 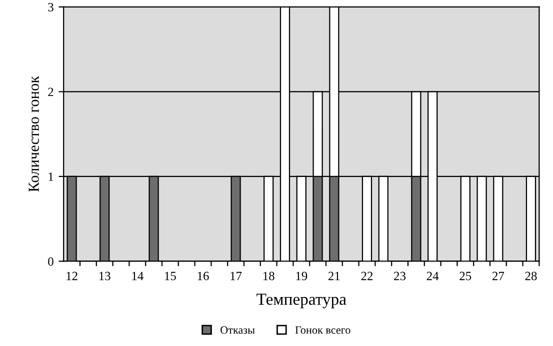 I want to click on x-tick-label: 14, so click(x=138, y=276).